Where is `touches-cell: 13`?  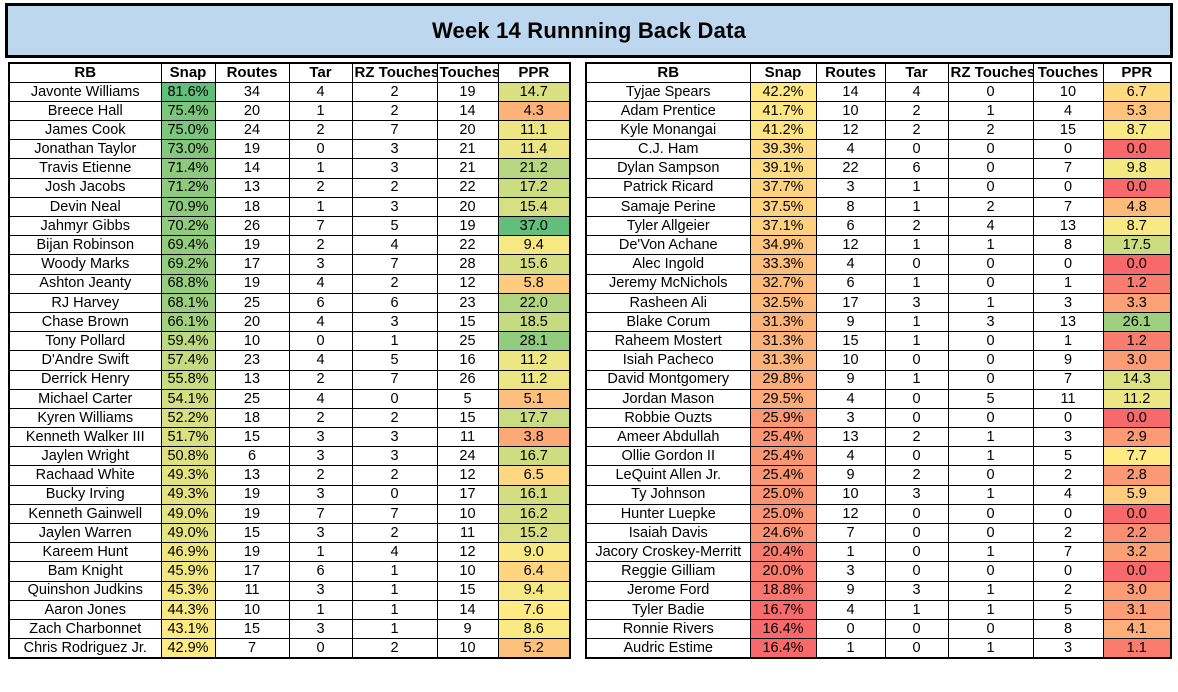
touches-cell: 13 is located at coordinates (1068, 322).